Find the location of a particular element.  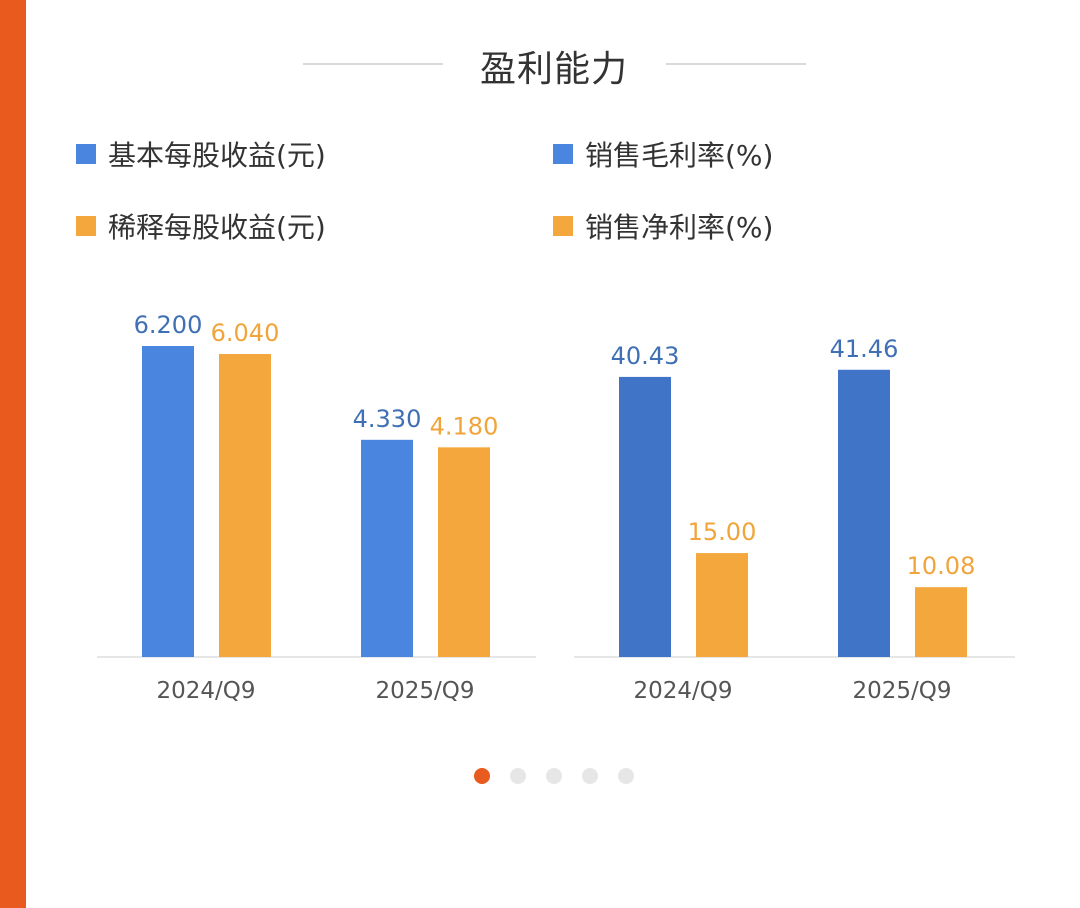

data-label: 41.46 is located at coordinates (864, 349).